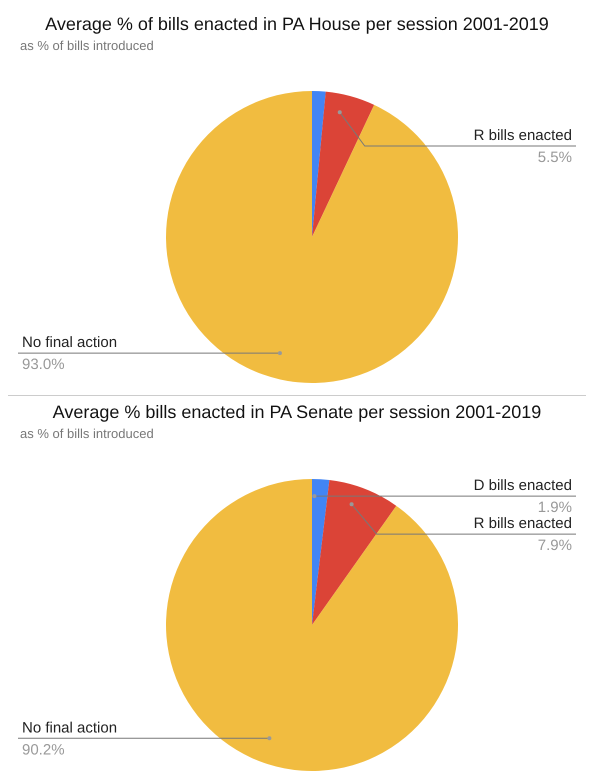  I want to click on data-label: 93.0%, so click(43, 365).